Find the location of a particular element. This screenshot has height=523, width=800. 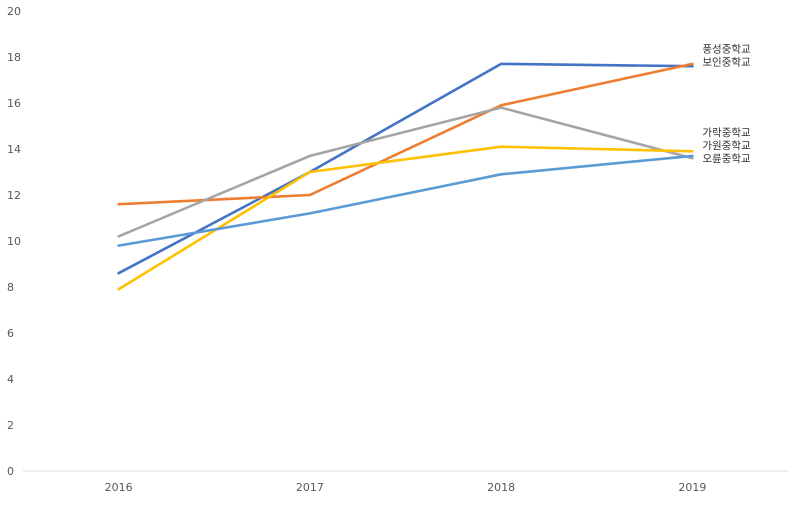

series-label-5: 가원중학교 is located at coordinates (726, 146).